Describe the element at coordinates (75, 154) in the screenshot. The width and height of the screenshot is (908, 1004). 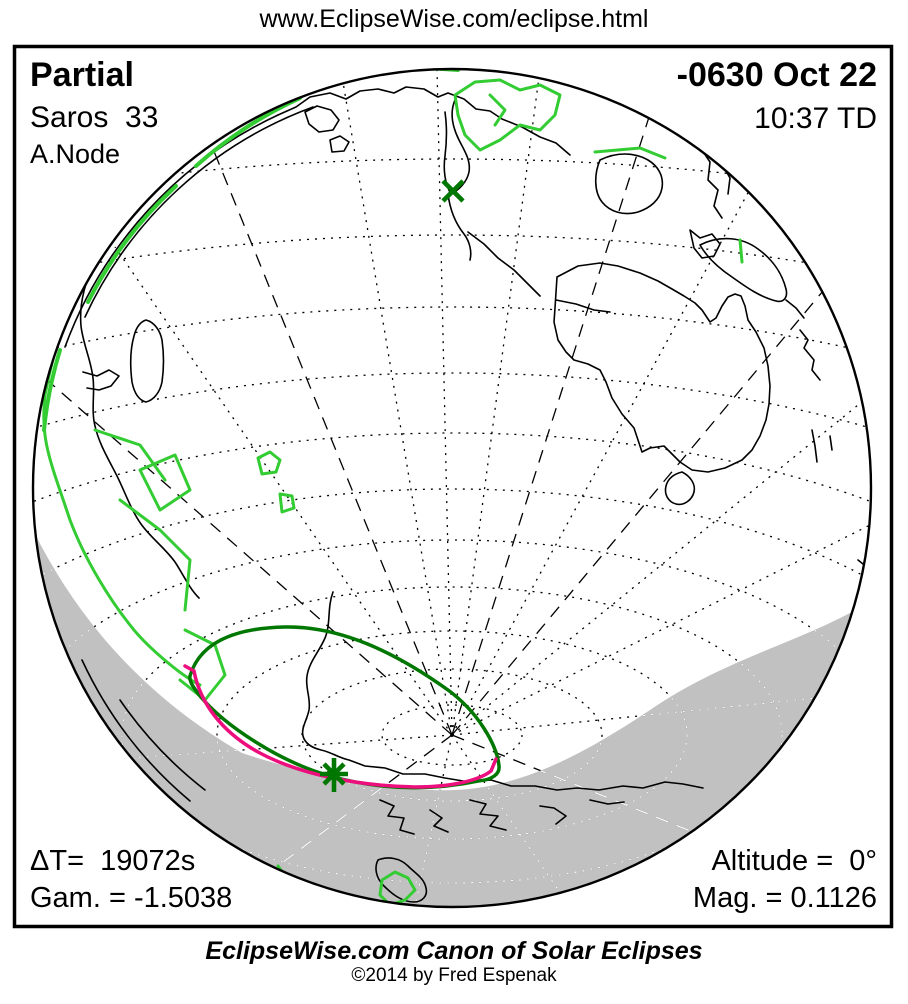
I see `node-label: A.Node` at that location.